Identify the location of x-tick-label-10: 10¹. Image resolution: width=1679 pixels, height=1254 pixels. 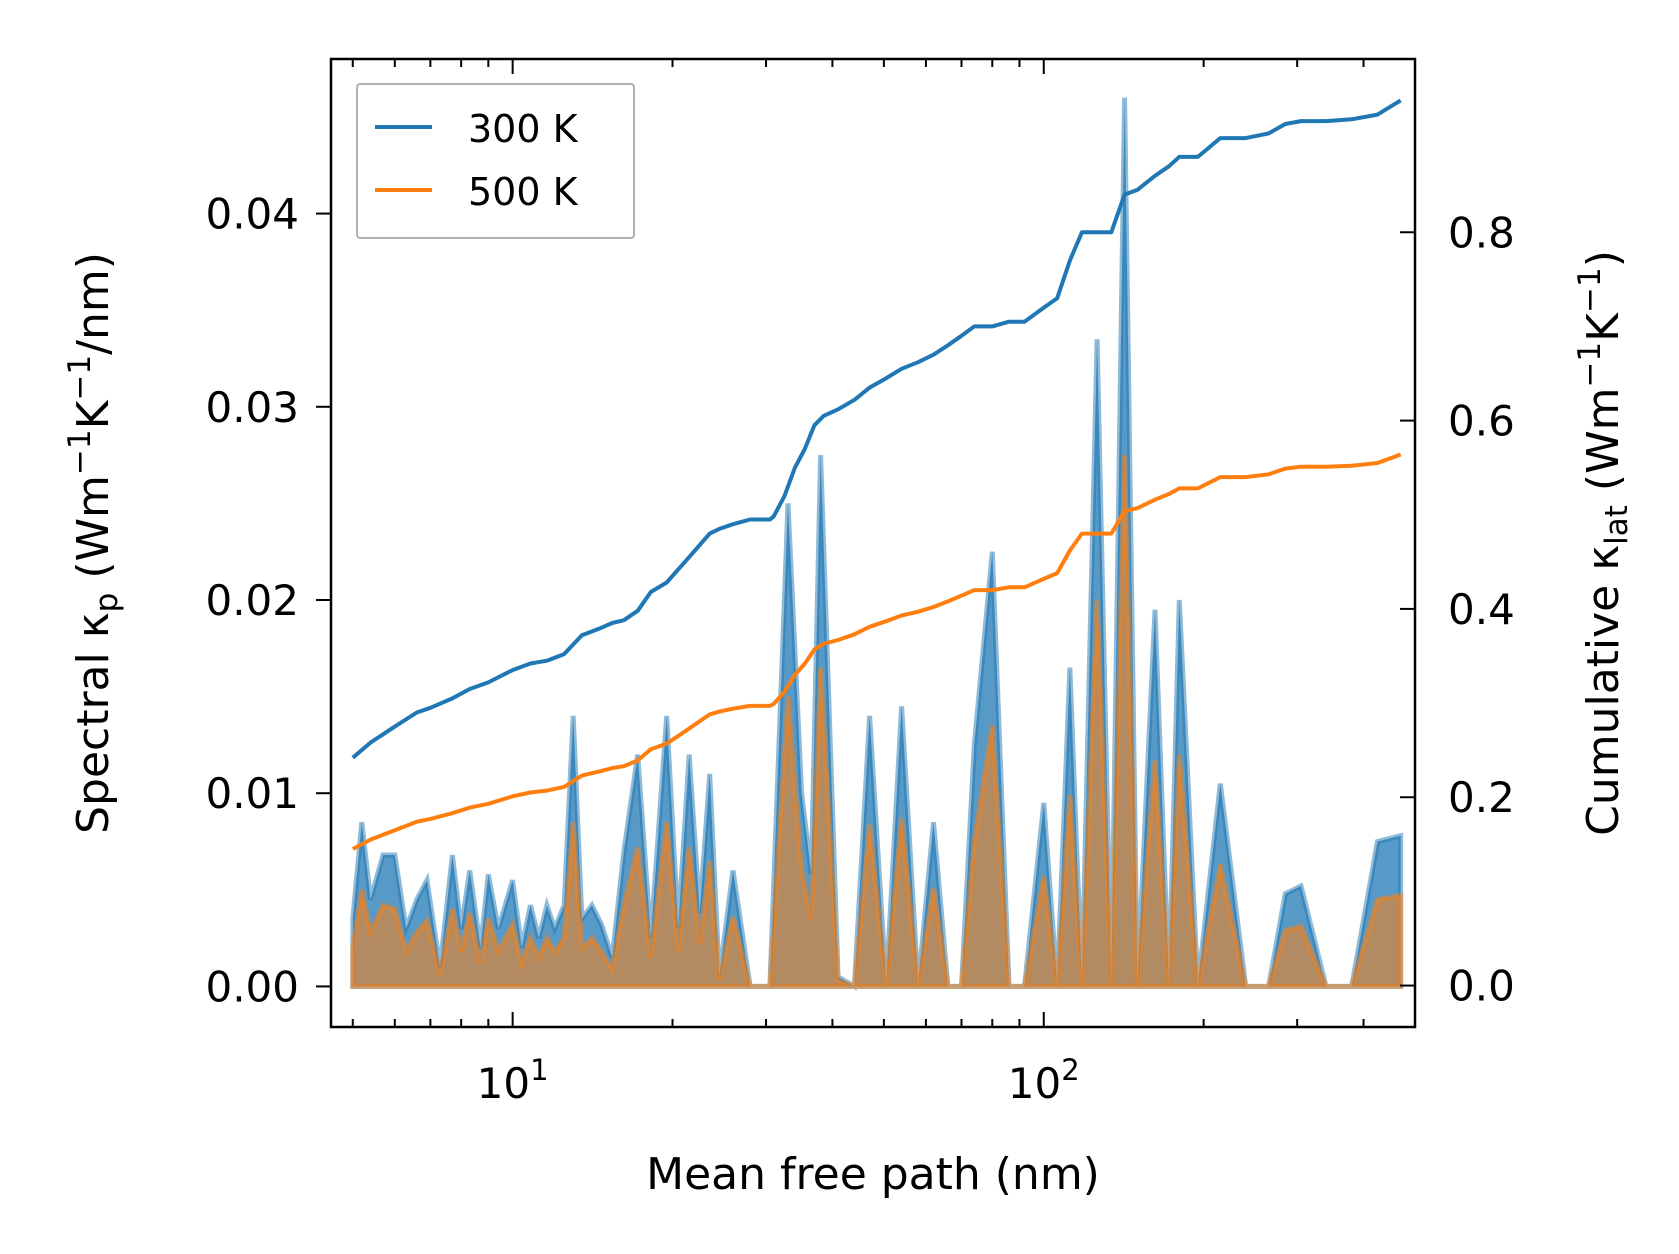
(513, 1080).